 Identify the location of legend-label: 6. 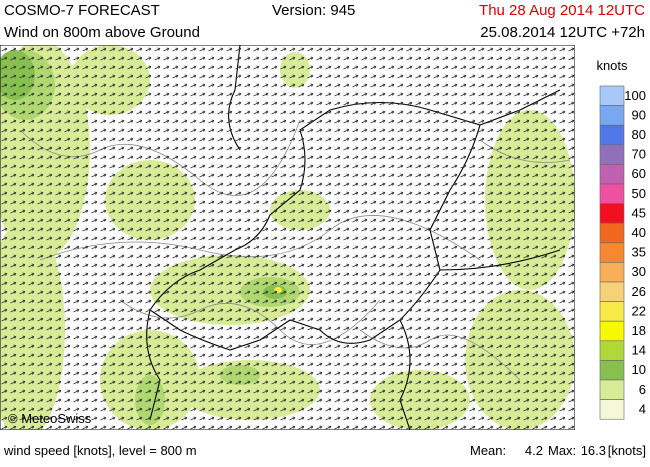
(642, 389).